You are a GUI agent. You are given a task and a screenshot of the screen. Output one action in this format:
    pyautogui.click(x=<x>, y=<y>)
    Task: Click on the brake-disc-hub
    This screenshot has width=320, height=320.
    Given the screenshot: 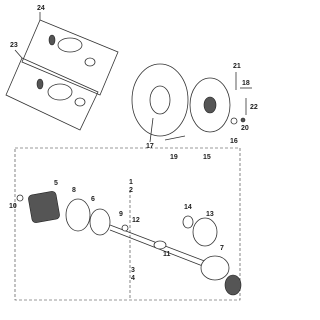 What is the action you would take?
    pyautogui.click(x=191, y=103)
    